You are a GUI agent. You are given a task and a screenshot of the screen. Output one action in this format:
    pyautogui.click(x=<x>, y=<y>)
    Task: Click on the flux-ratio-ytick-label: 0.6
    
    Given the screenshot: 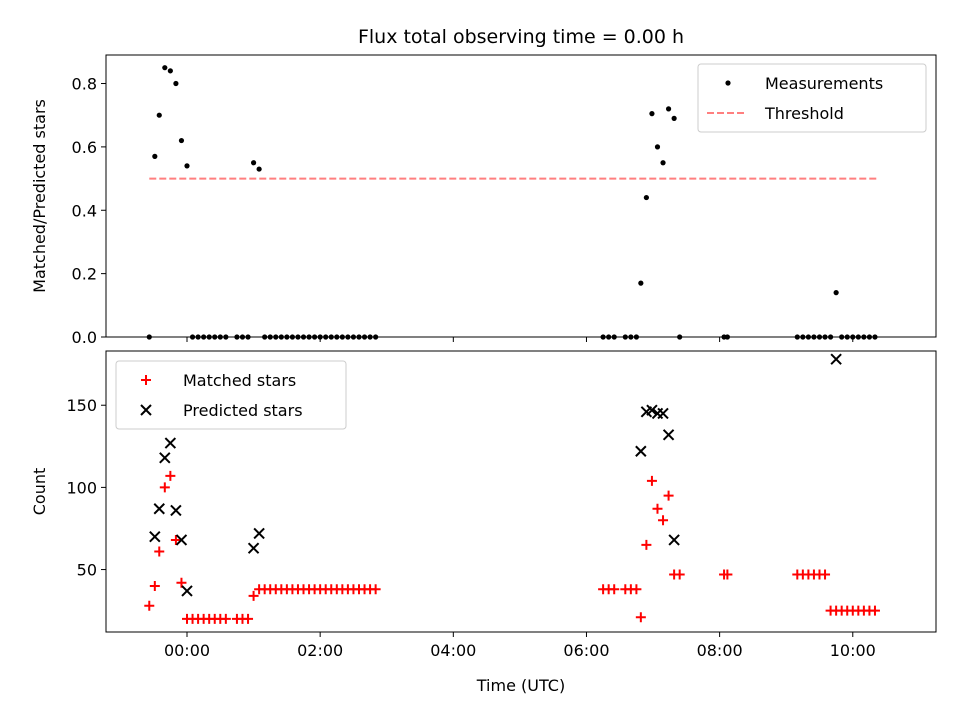 What is the action you would take?
    pyautogui.click(x=84, y=147)
    